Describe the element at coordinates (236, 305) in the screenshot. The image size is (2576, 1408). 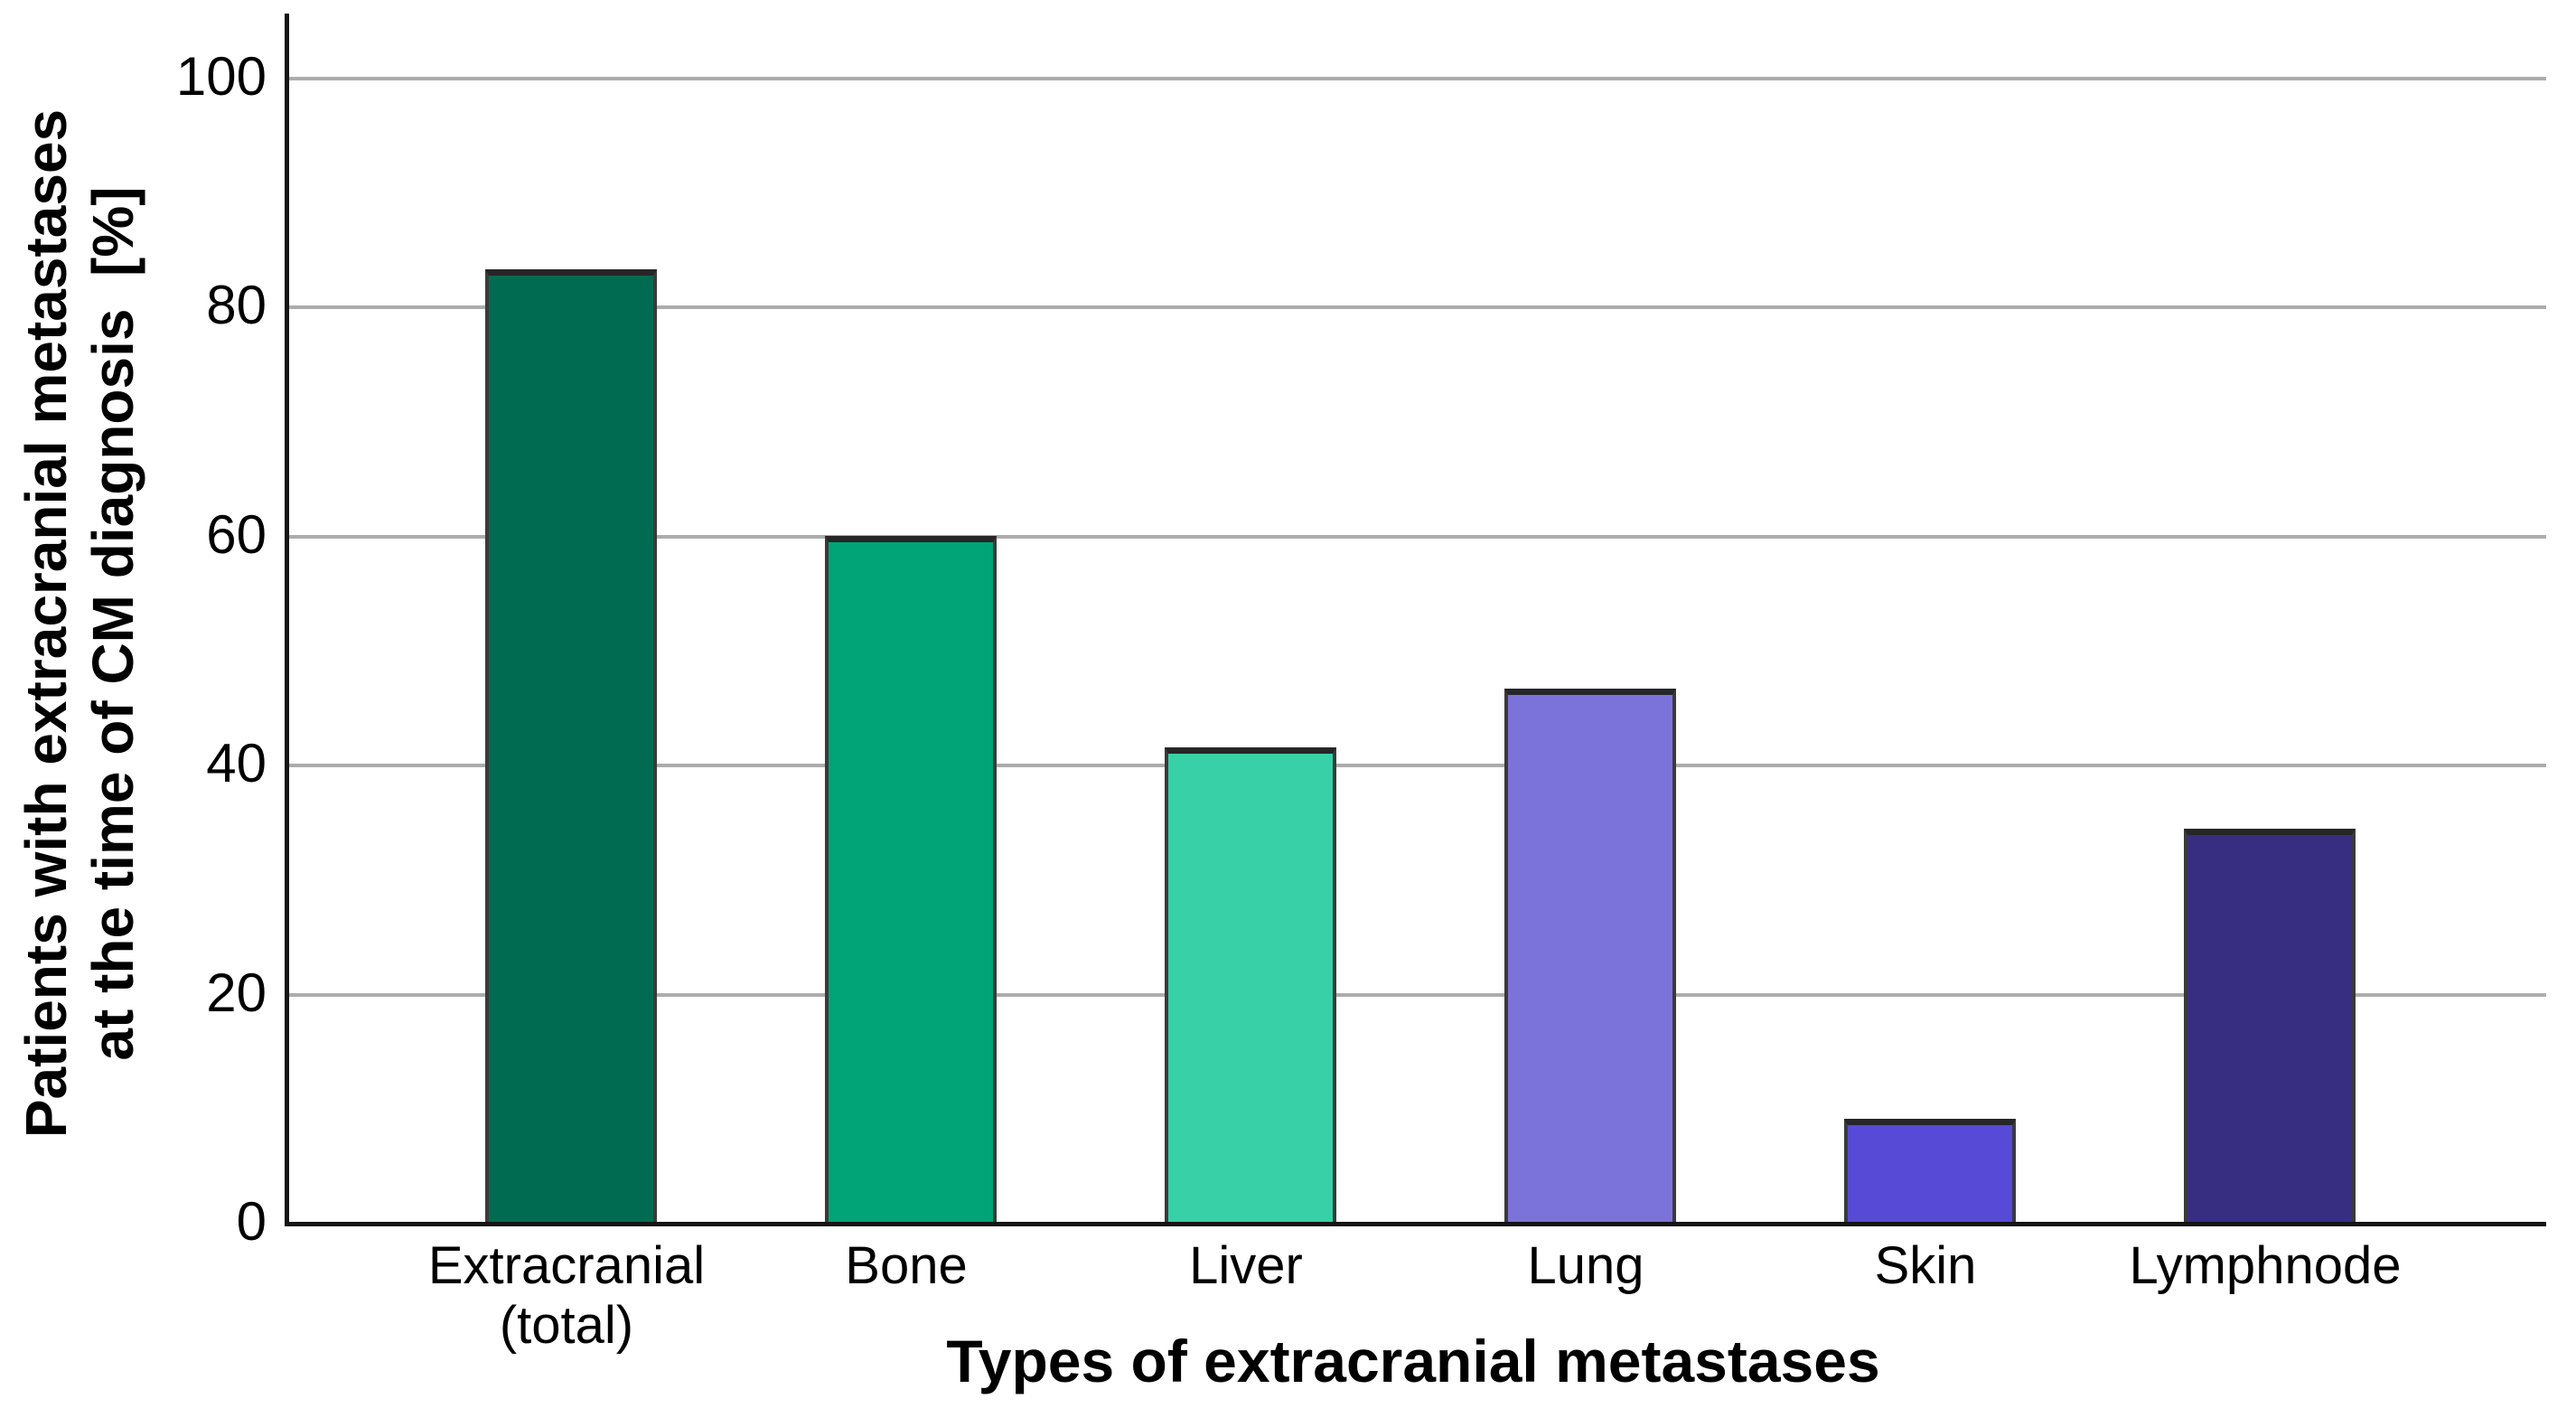
I see `y-tick-label-80: 80` at that location.